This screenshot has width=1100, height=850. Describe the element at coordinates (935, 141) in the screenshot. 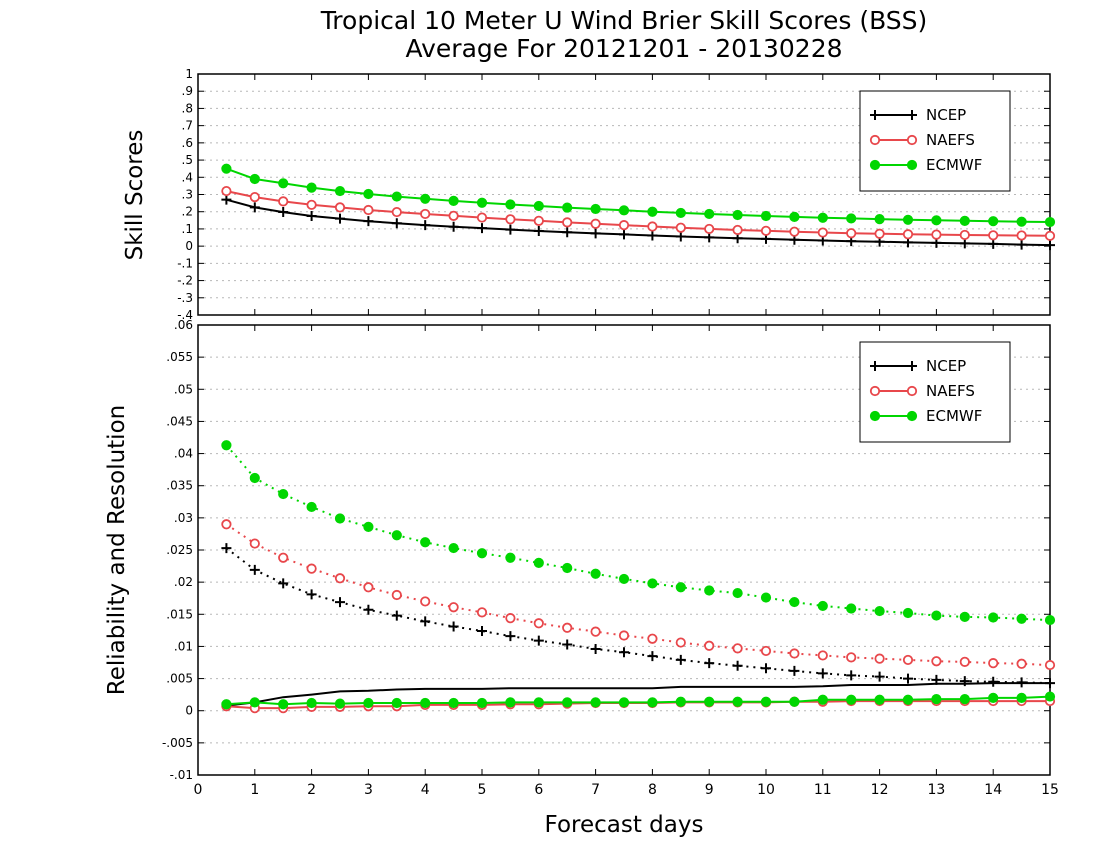

I see `top-legend: NCEP NAEFS ECMWF` at that location.